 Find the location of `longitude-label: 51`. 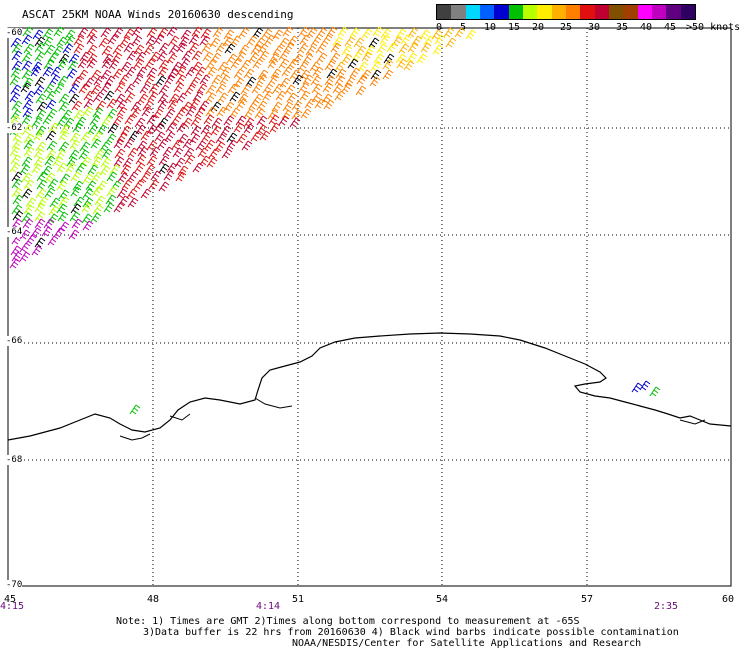

longitude-label: 51 is located at coordinates (298, 599).